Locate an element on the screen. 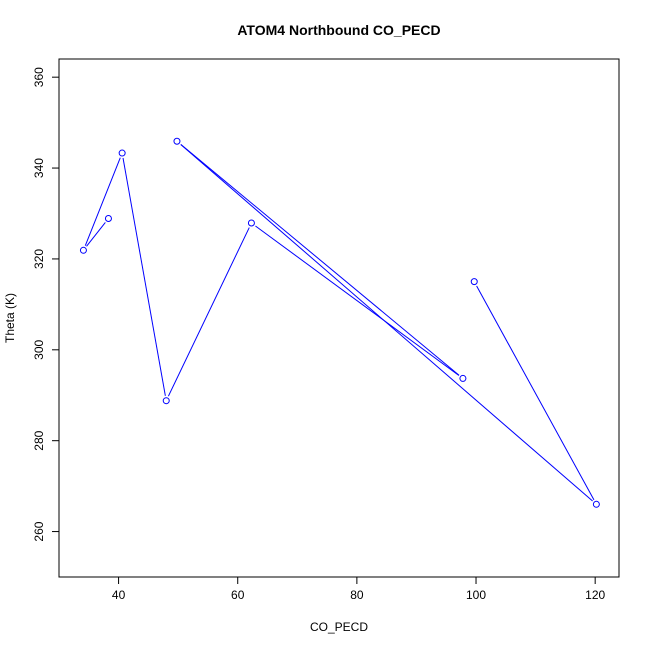 The height and width of the screenshot is (650, 650). chart-title: ATOM4 Northbound CO_PECD is located at coordinates (338, 30).